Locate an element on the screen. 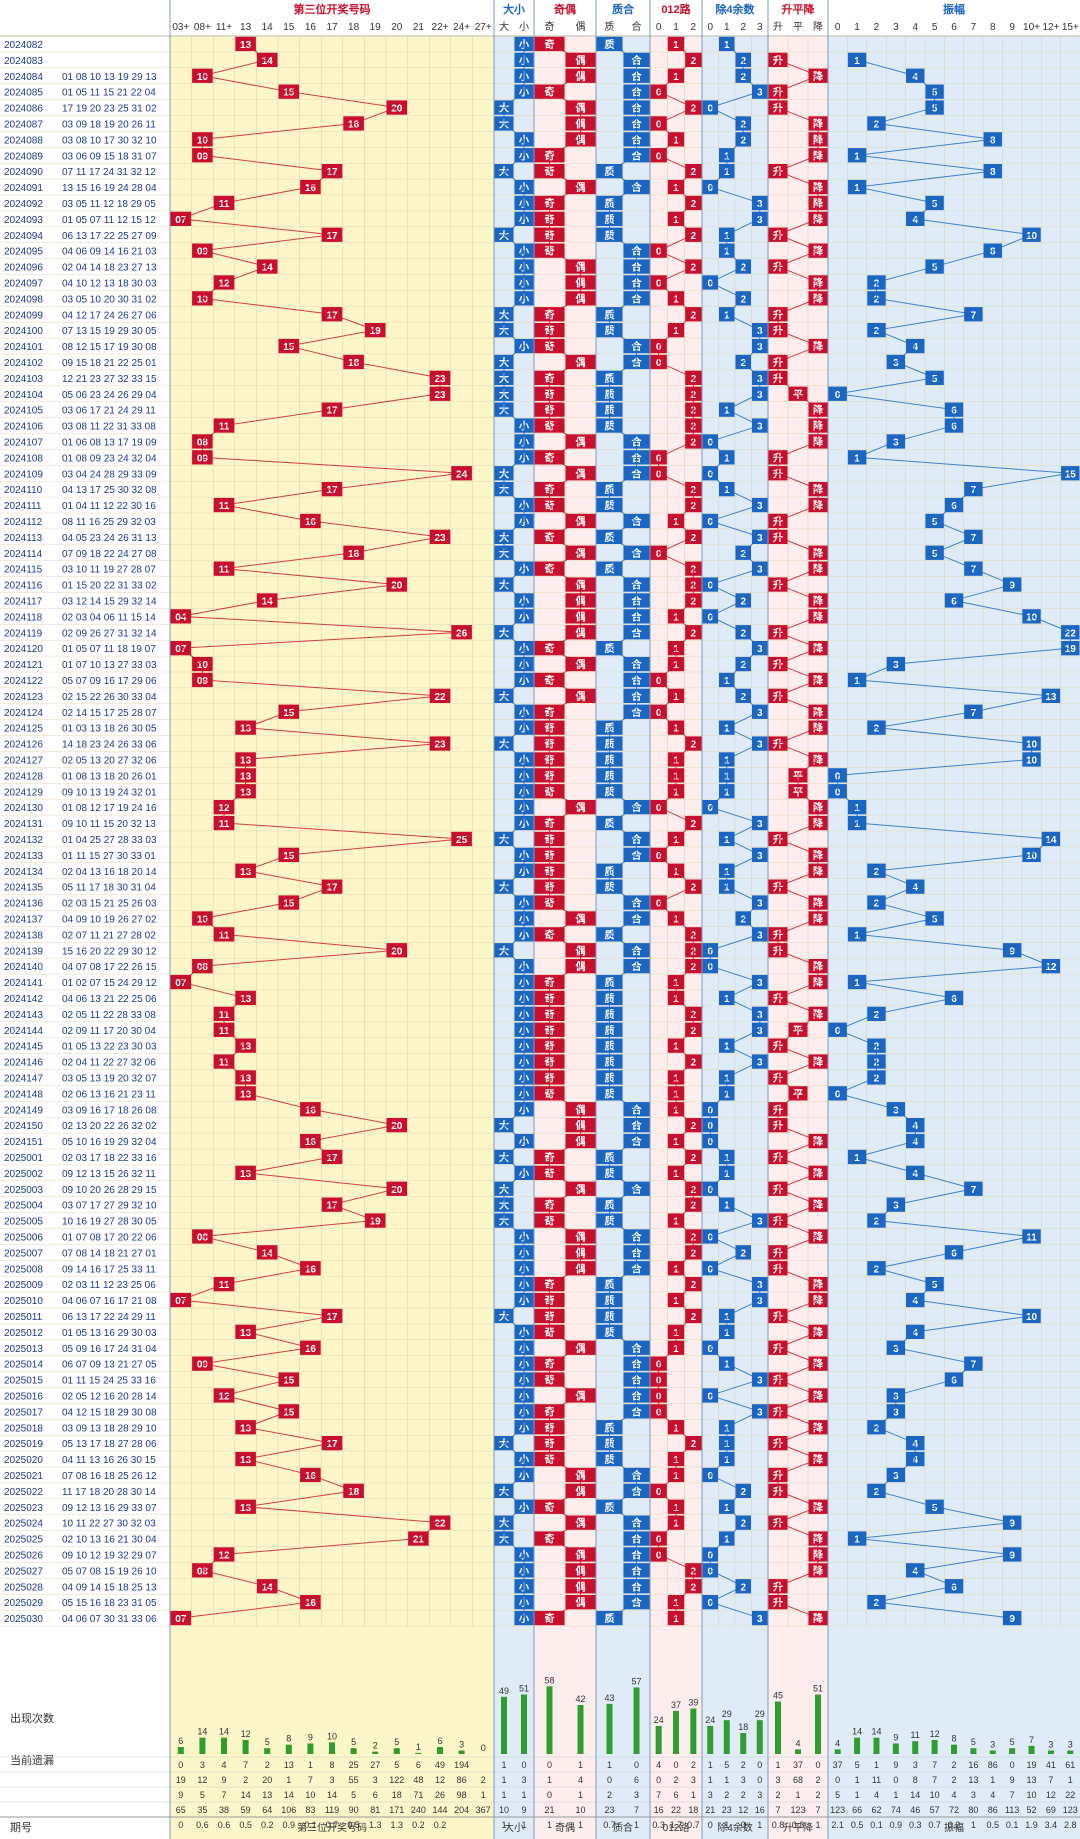  draw-numbers: 03 06 17 21 24 29 11 is located at coordinates (109, 411).